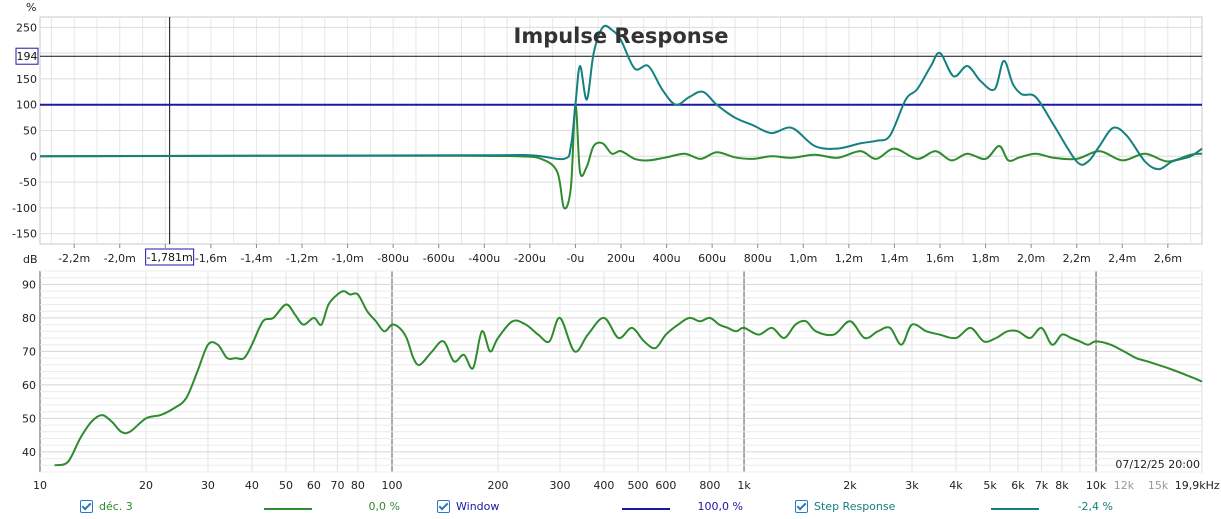  What do you see at coordinates (347, 258) in the screenshot?
I see `ir-xtick-label: -1,0m` at bounding box center [347, 258].